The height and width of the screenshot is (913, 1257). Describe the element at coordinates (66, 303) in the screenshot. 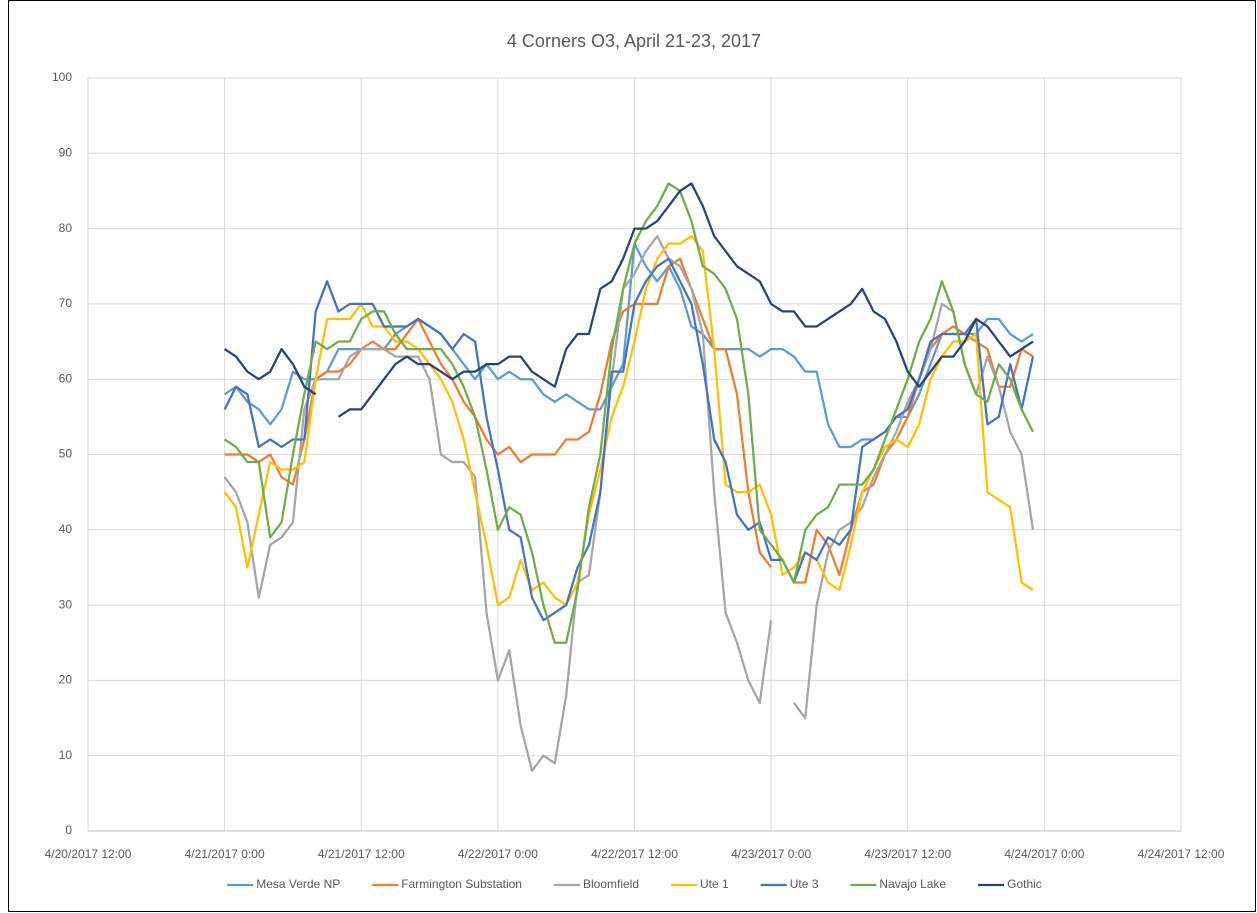

I see `y-tick-label: 70` at that location.